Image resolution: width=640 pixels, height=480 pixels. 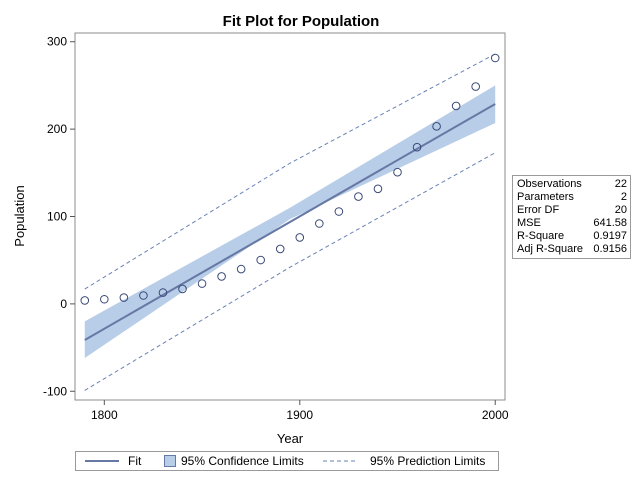 What do you see at coordinates (623, 197) in the screenshot?
I see `stats-value: 2` at bounding box center [623, 197].